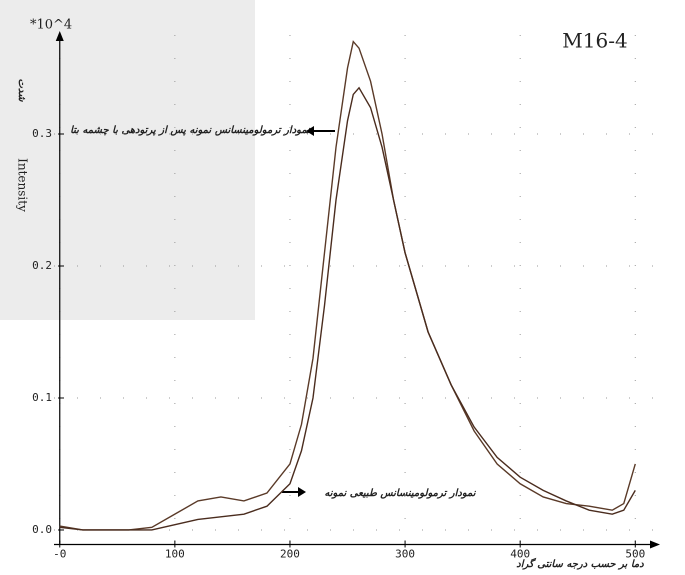 The width and height of the screenshot is (685, 575). I want to click on y-axis-label-fa: شدت, so click(21, 90).